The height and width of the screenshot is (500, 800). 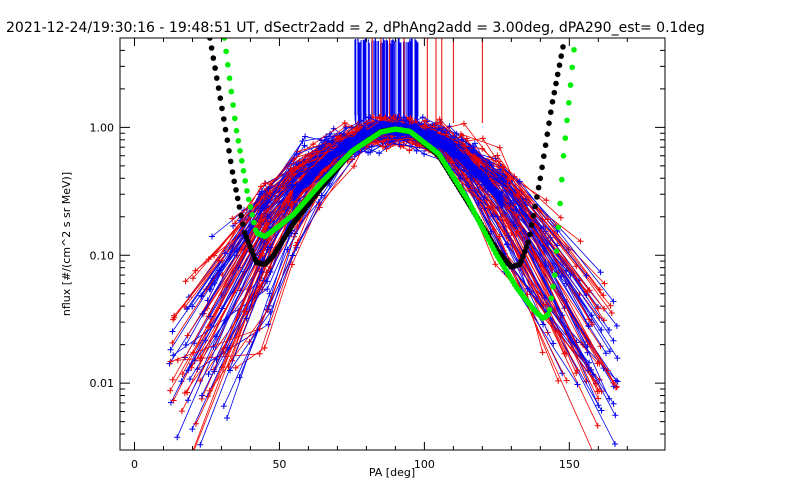 What do you see at coordinates (398, 161) in the screenshot?
I see `core-band-line` at bounding box center [398, 161].